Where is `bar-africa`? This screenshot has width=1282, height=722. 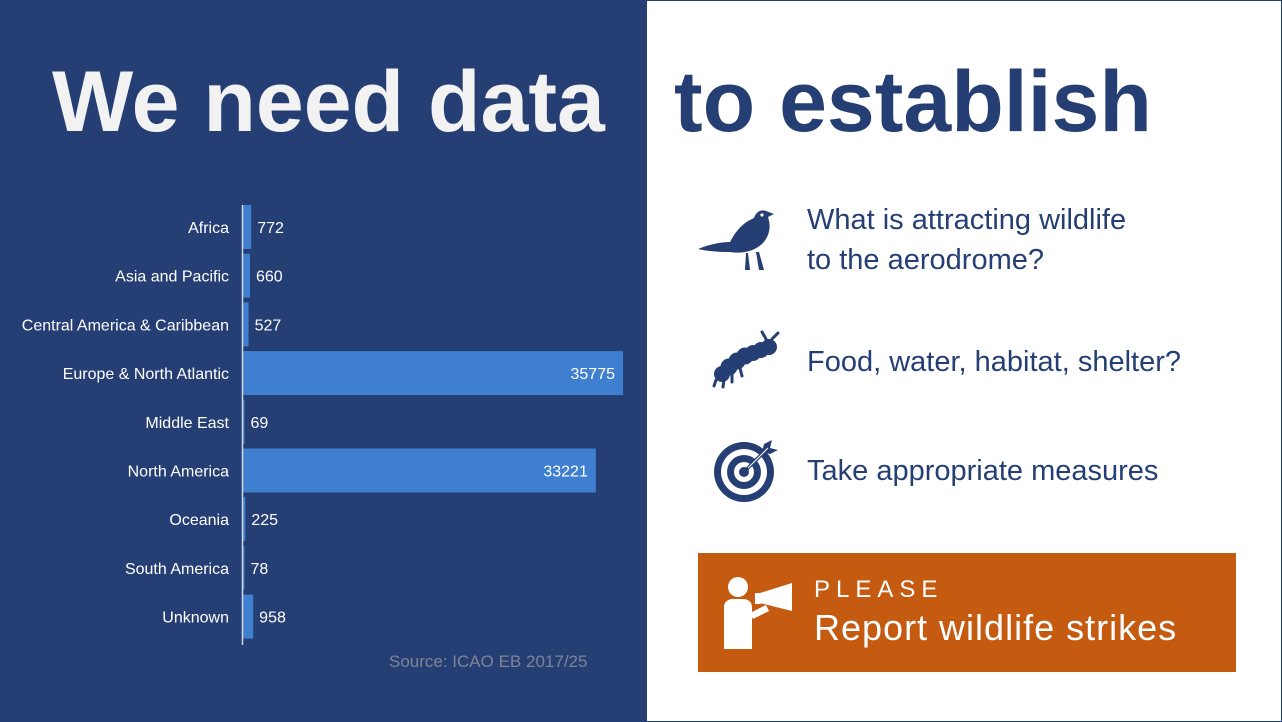
bar-africa is located at coordinates (247, 227).